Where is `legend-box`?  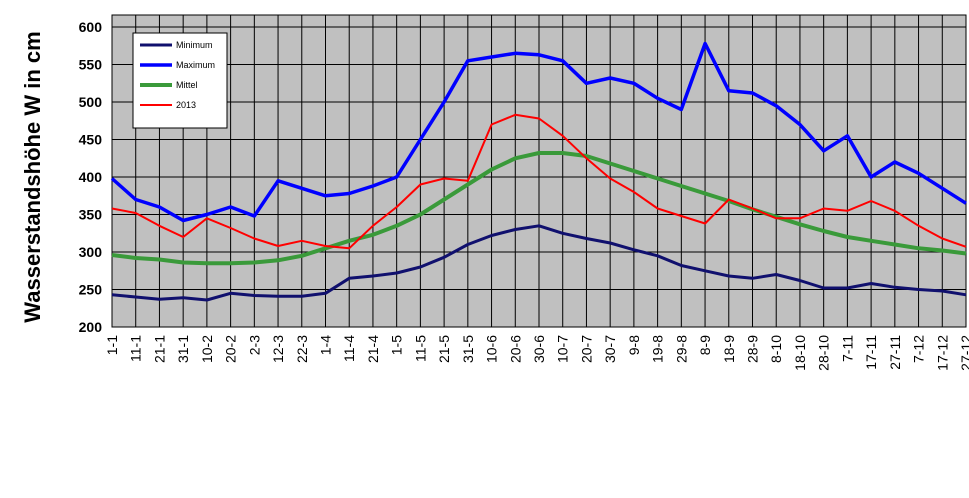
legend-box is located at coordinates (180, 80).